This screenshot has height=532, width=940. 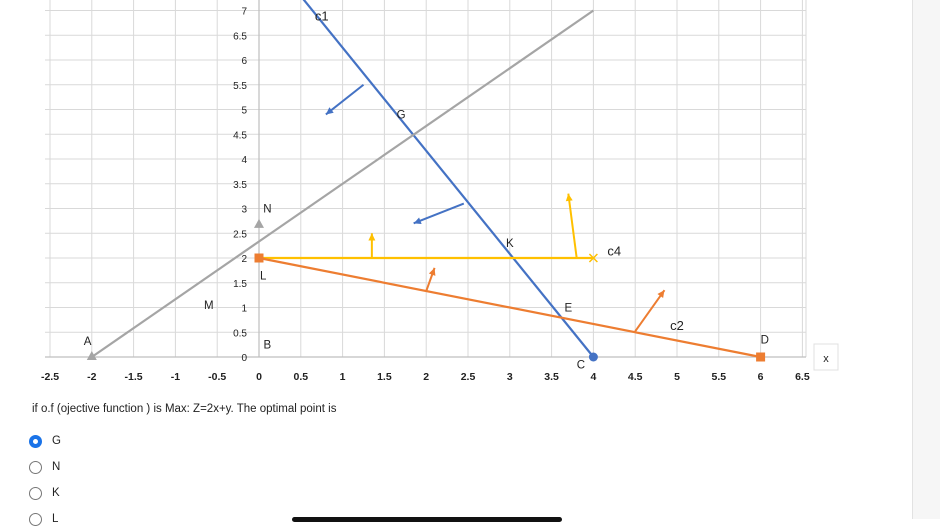 I want to click on x-tick-label: 6.5, so click(x=802, y=377).